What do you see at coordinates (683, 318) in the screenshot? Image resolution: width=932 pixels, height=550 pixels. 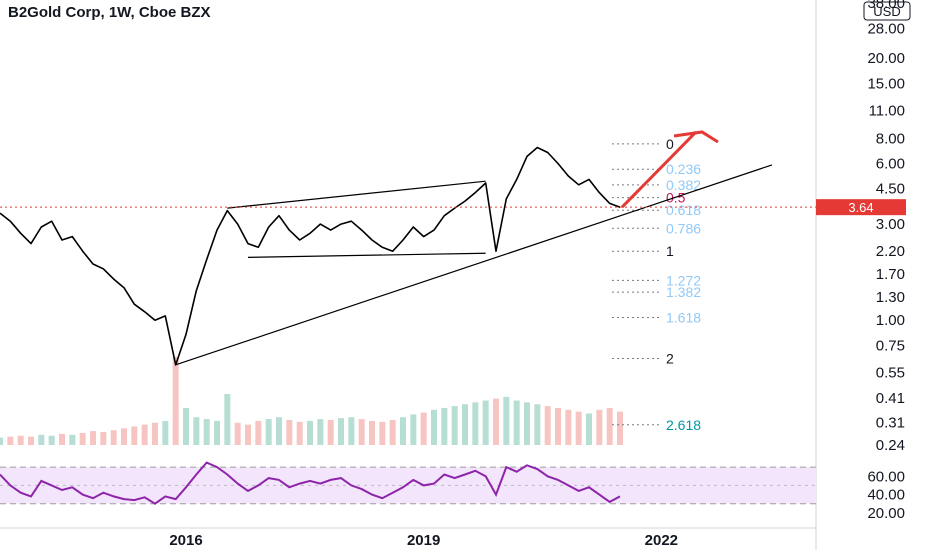 I see `fib-level-label: 1.618` at bounding box center [683, 318].